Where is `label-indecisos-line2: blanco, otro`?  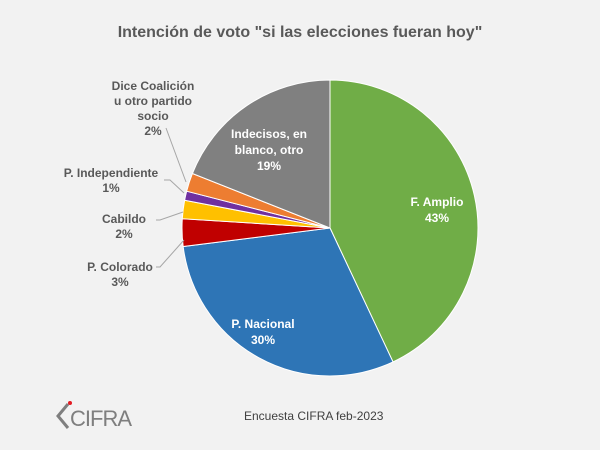
label-indecisos-line2: blanco, otro is located at coordinates (269, 150).